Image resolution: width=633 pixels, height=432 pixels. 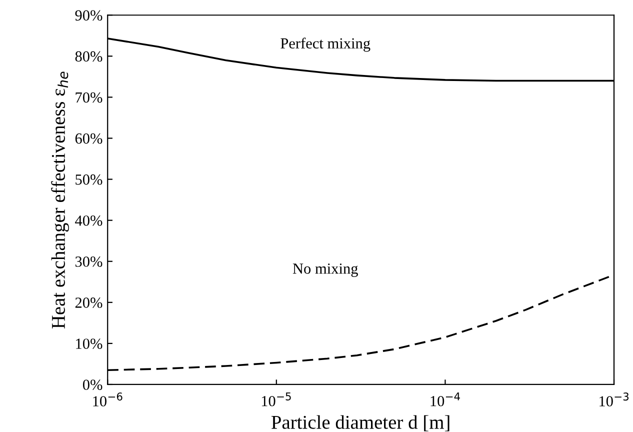 What do you see at coordinates (325, 270) in the screenshot?
I see `annotation: No mixing` at bounding box center [325, 270].